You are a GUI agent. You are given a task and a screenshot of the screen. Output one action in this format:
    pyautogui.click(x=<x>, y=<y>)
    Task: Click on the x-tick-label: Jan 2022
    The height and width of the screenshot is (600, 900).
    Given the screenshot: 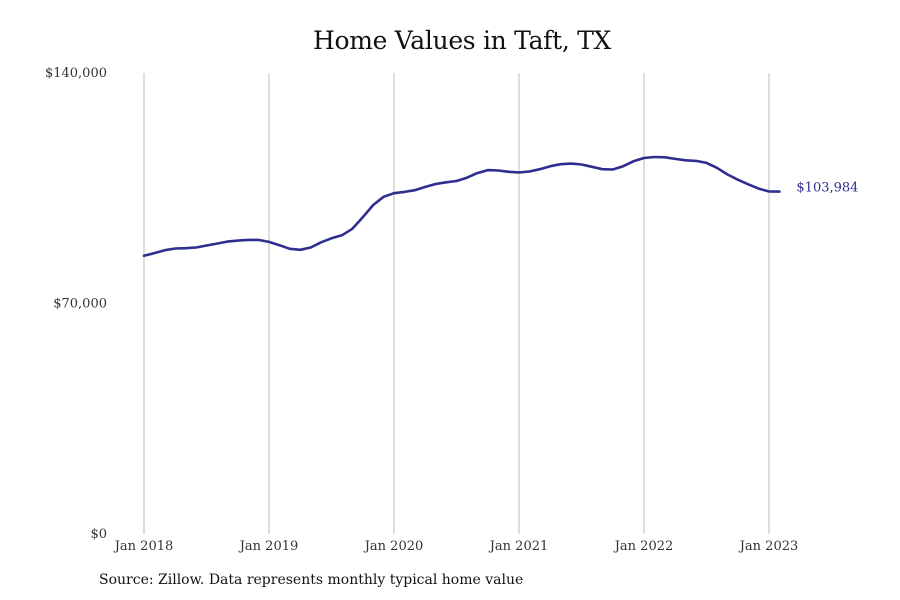 What is the action you would take?
    pyautogui.click(x=643, y=546)
    